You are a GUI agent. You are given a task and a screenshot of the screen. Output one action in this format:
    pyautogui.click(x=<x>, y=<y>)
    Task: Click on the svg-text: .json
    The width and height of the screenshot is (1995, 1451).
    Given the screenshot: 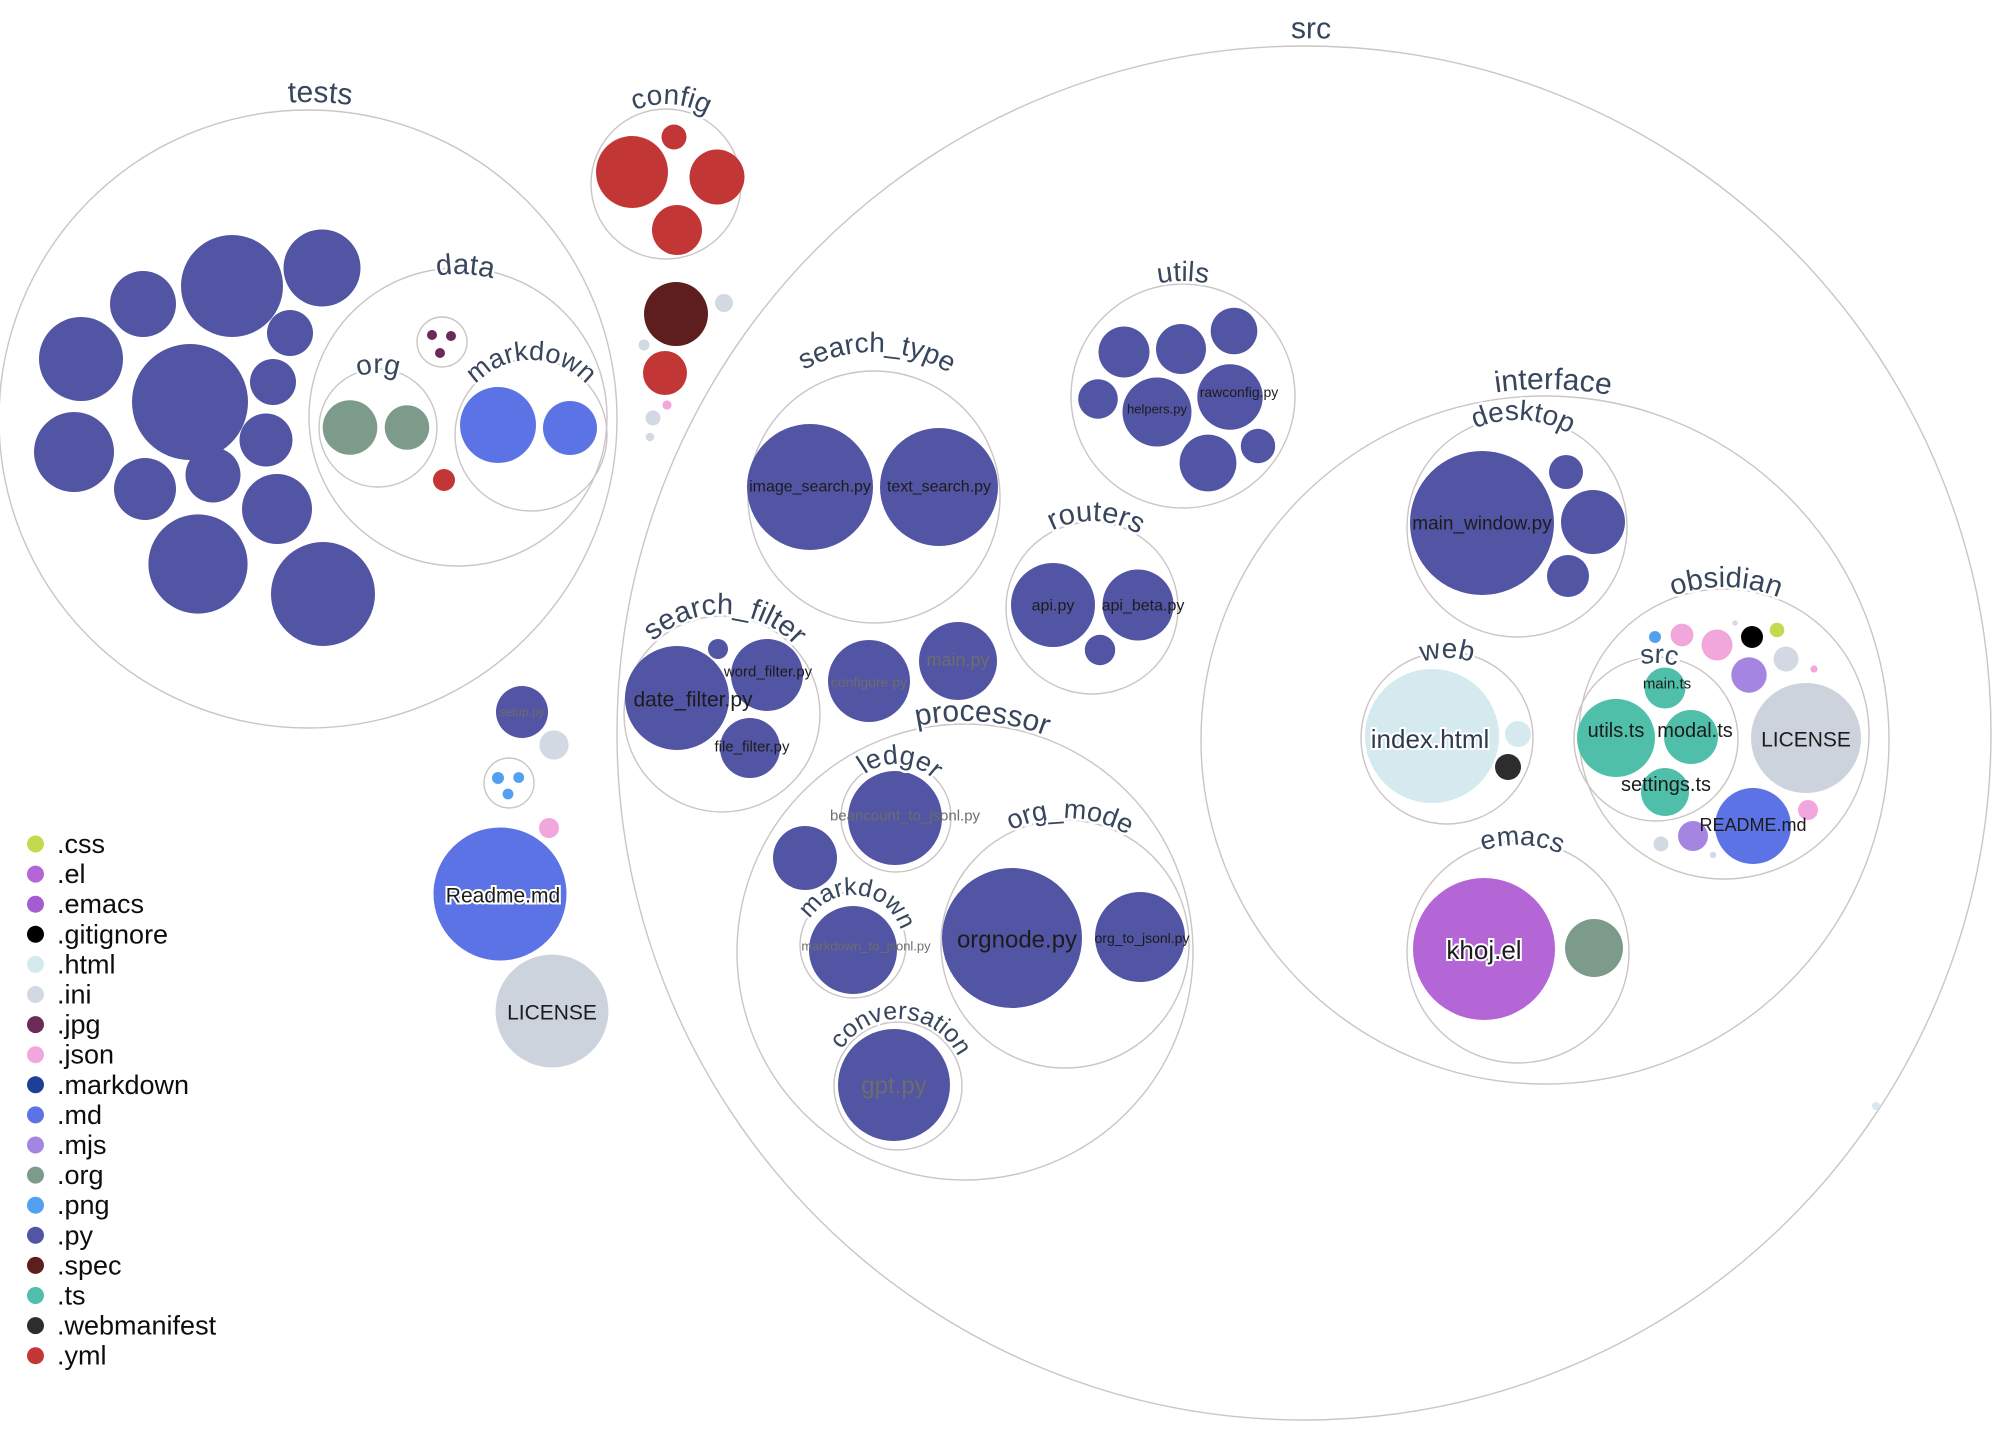 What is the action you would take?
    pyautogui.click(x=85, y=1055)
    